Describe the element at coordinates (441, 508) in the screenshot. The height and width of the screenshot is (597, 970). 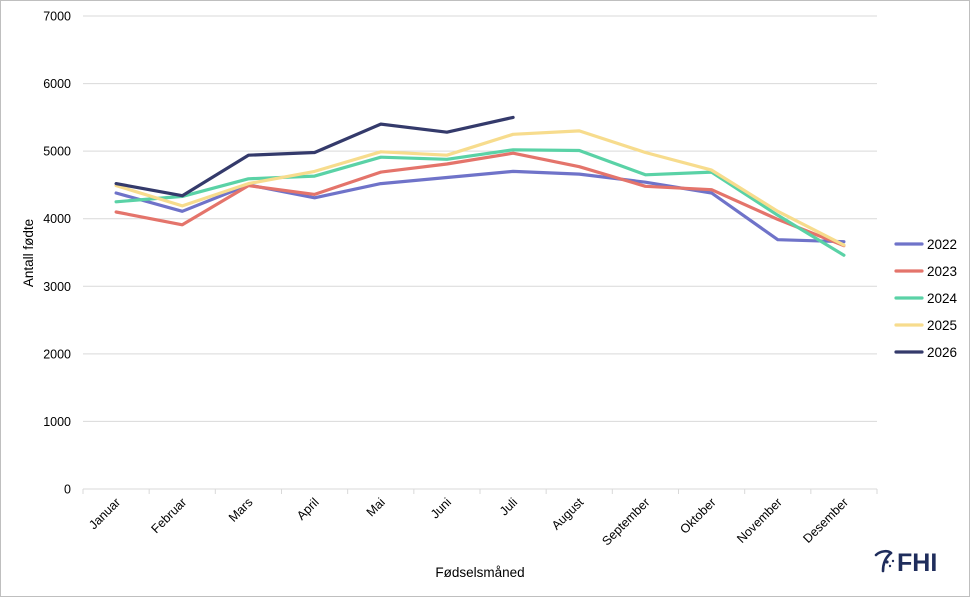
I see `x-tick-label: Juni` at that location.